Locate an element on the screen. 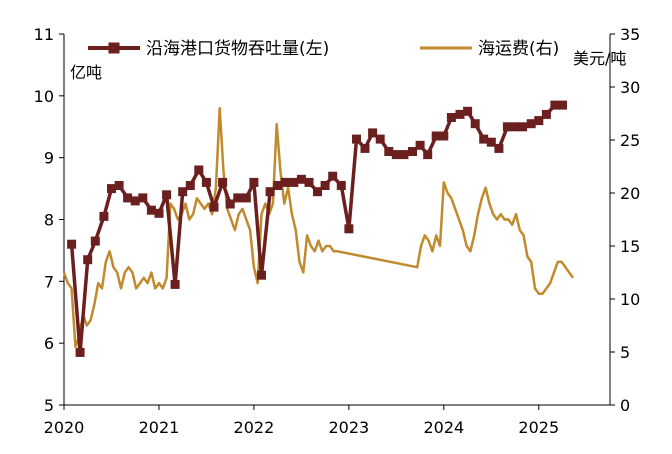 The width and height of the screenshot is (672, 454). right-tick-label: 35 is located at coordinates (630, 34).